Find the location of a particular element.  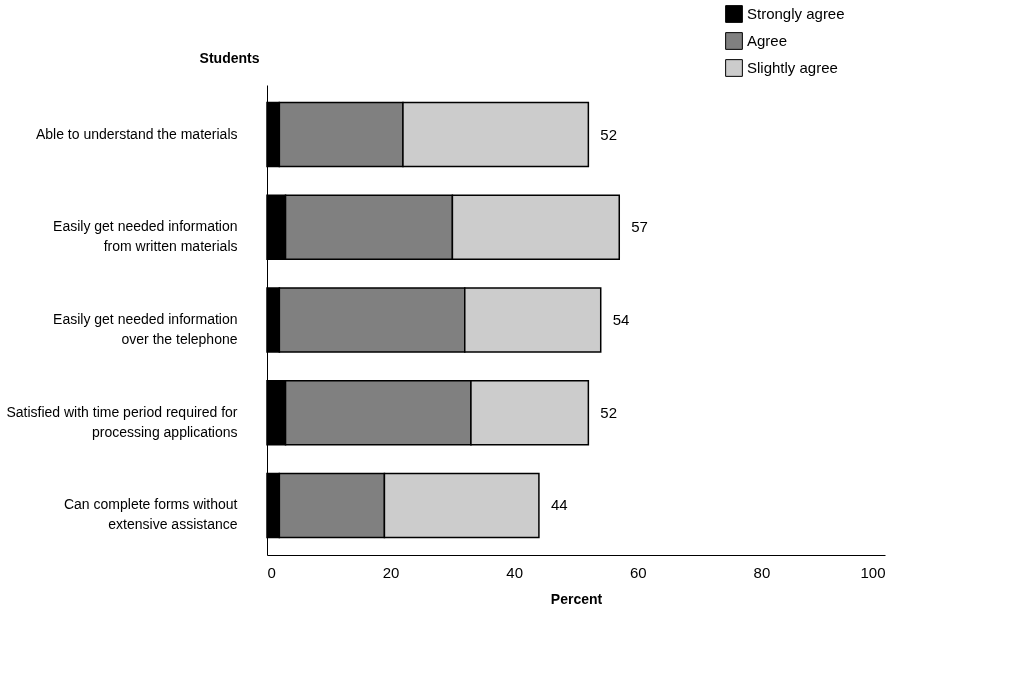

x-tick-label: 0 is located at coordinates (271, 572).